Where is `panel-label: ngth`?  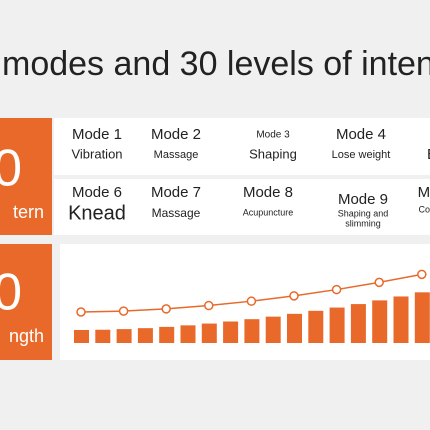 panel-label: ngth is located at coordinates (26, 336).